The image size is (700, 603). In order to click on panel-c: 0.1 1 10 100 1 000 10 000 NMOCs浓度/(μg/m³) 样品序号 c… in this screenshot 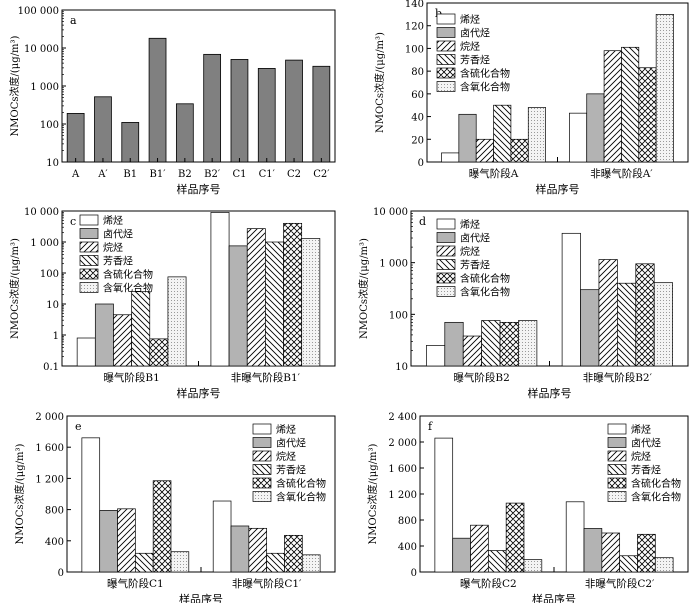, I will do `click(172, 303)`.